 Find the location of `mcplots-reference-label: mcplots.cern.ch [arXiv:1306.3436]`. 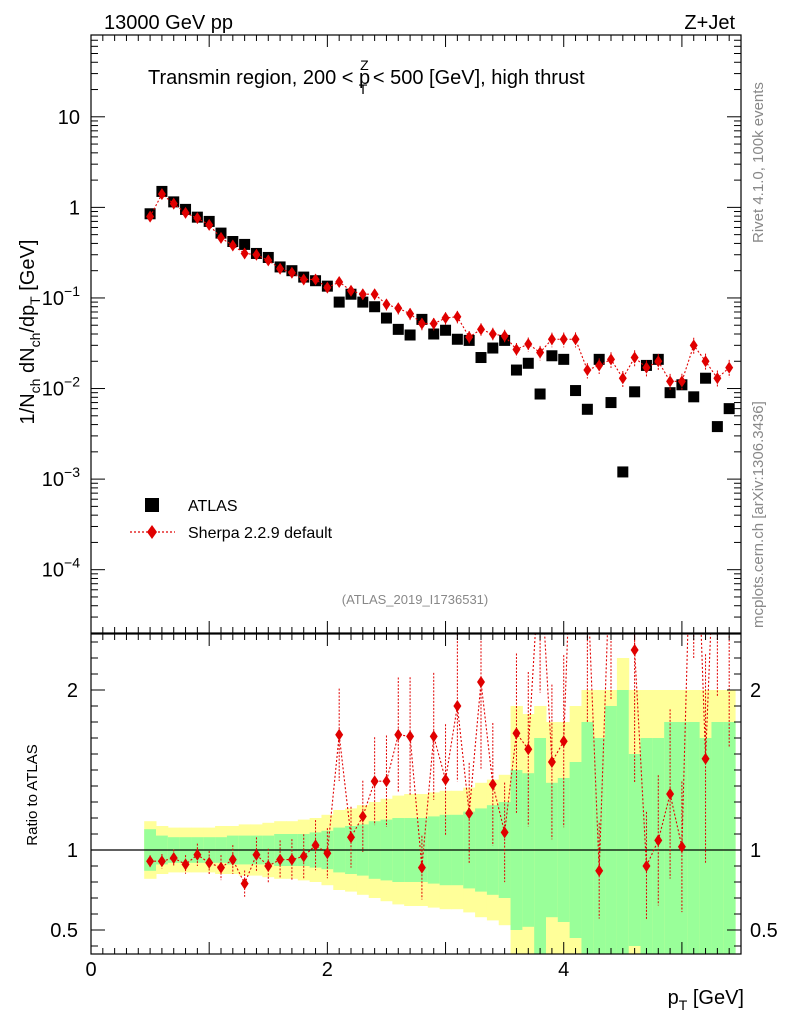

mcplots-reference-label: mcplots.cern.ch [arXiv:1306.3436] is located at coordinates (758, 514).